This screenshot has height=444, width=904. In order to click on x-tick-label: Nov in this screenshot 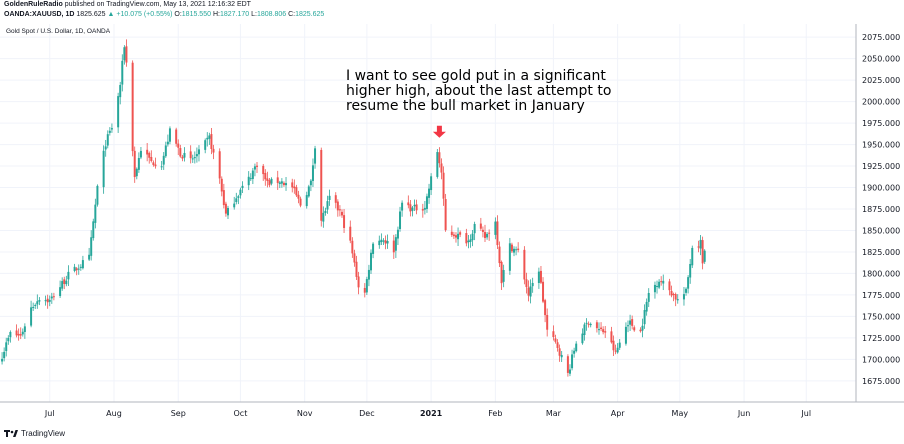, I will do `click(305, 413)`.